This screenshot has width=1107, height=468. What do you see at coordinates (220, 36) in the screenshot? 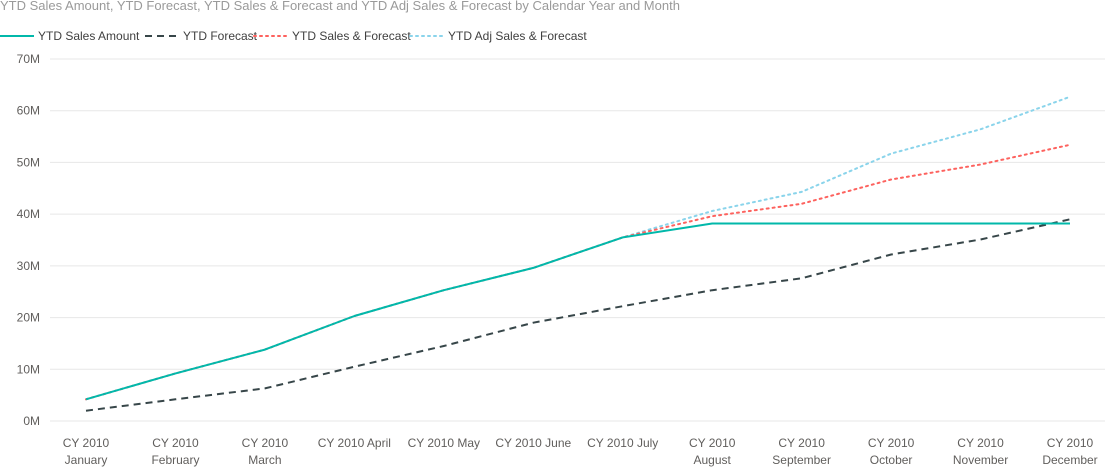
I see `legend-label: YTD Forecast` at bounding box center [220, 36].